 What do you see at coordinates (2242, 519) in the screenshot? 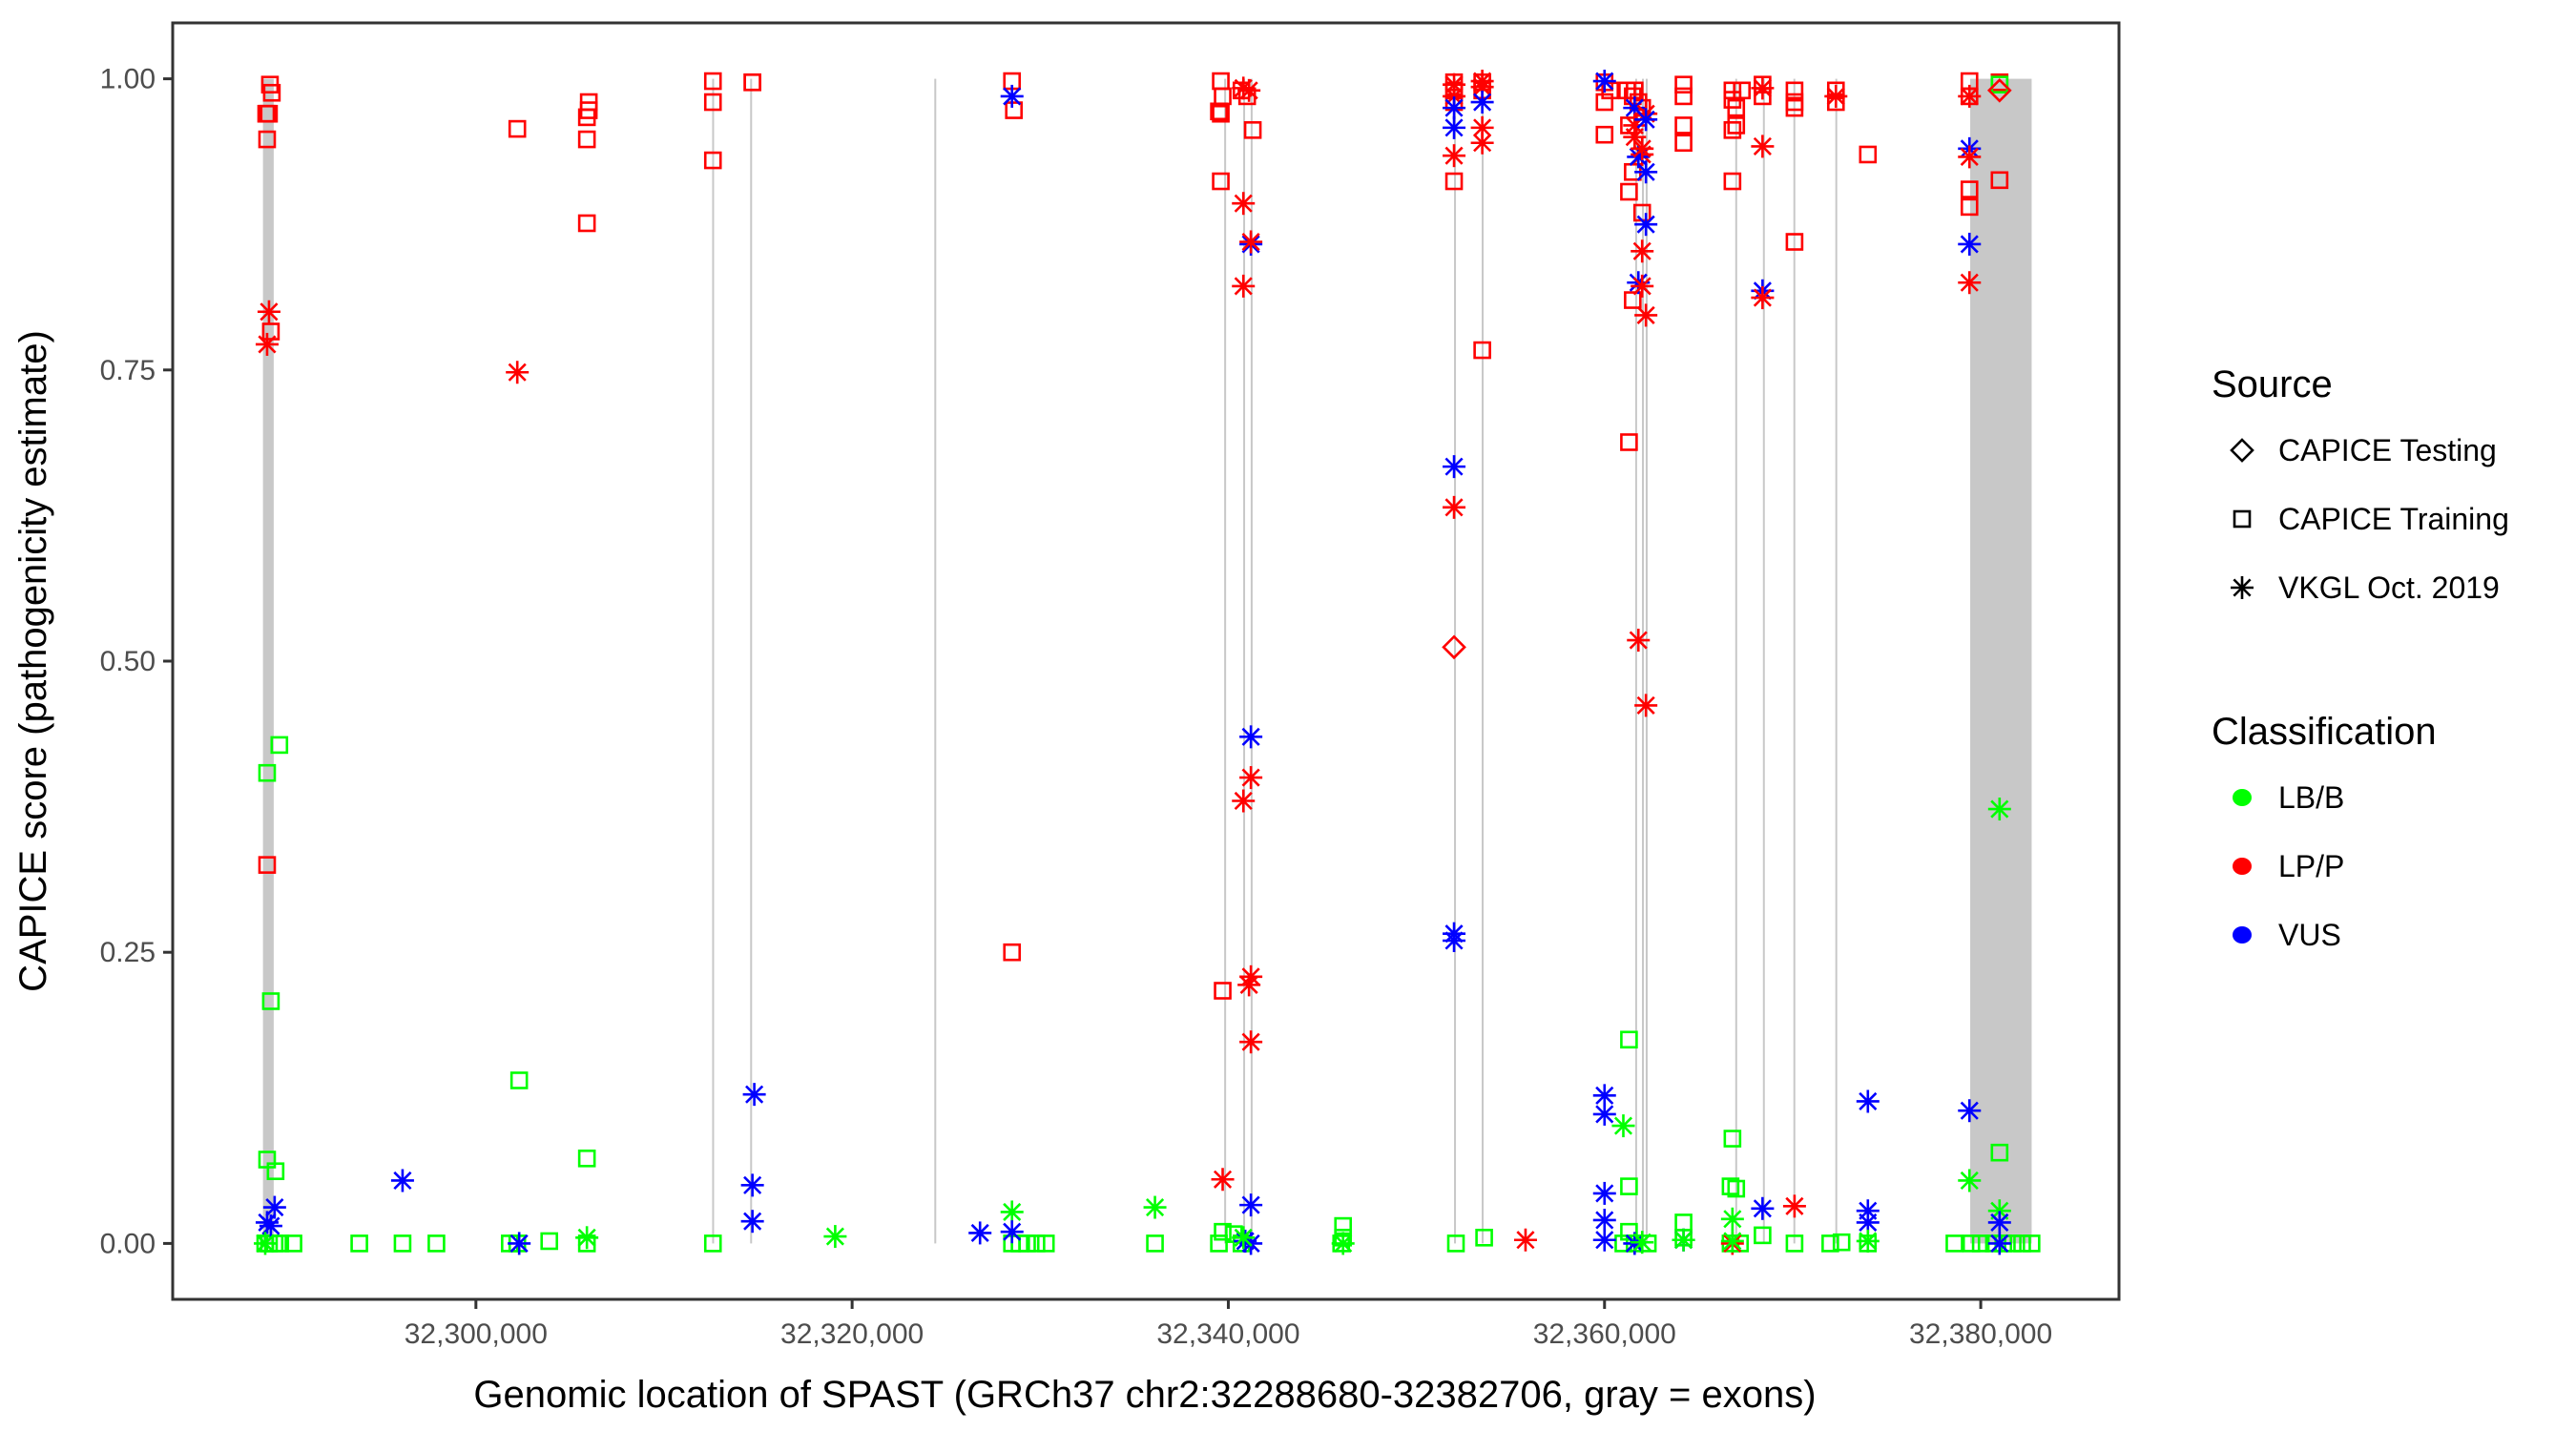
I see `legend-square-icon` at bounding box center [2242, 519].